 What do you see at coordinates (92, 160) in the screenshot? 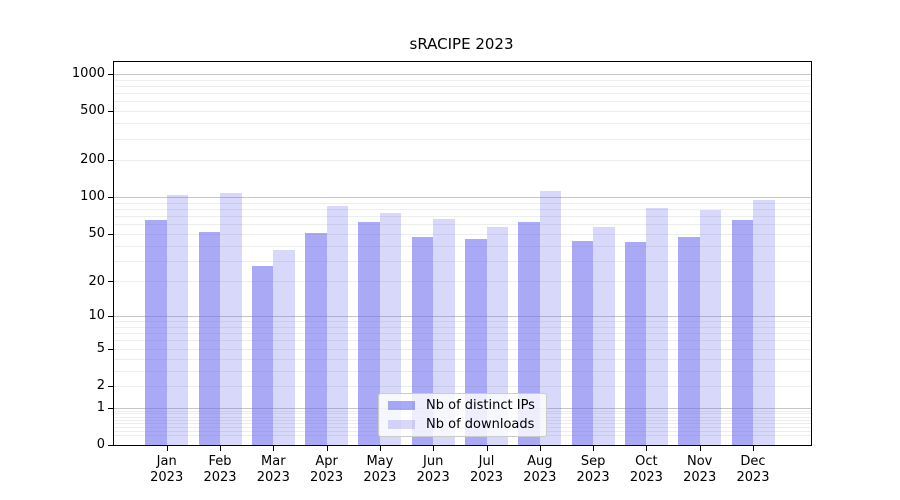
I see `y-tick-label: 200` at bounding box center [92, 160].